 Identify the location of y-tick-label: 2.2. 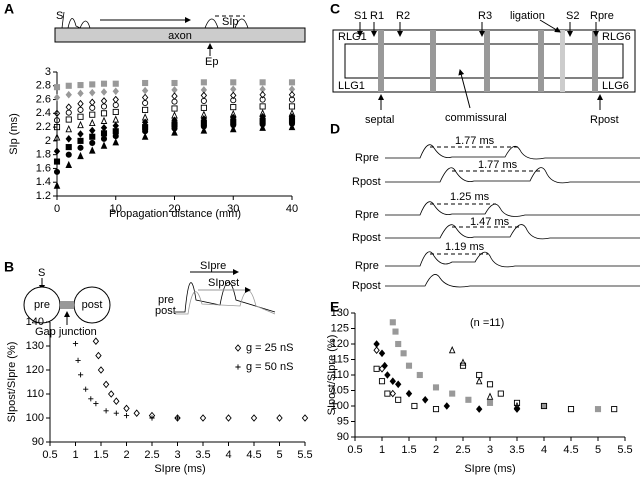
(43, 127).